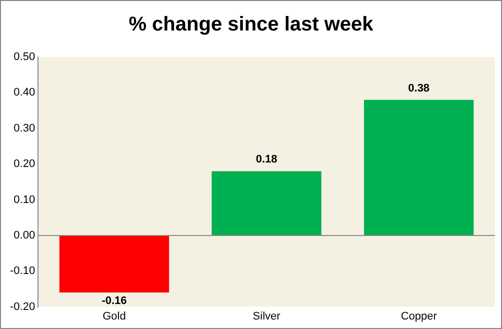 The width and height of the screenshot is (502, 329). Describe the element at coordinates (419, 88) in the screenshot. I see `data-label: 0.38` at that location.